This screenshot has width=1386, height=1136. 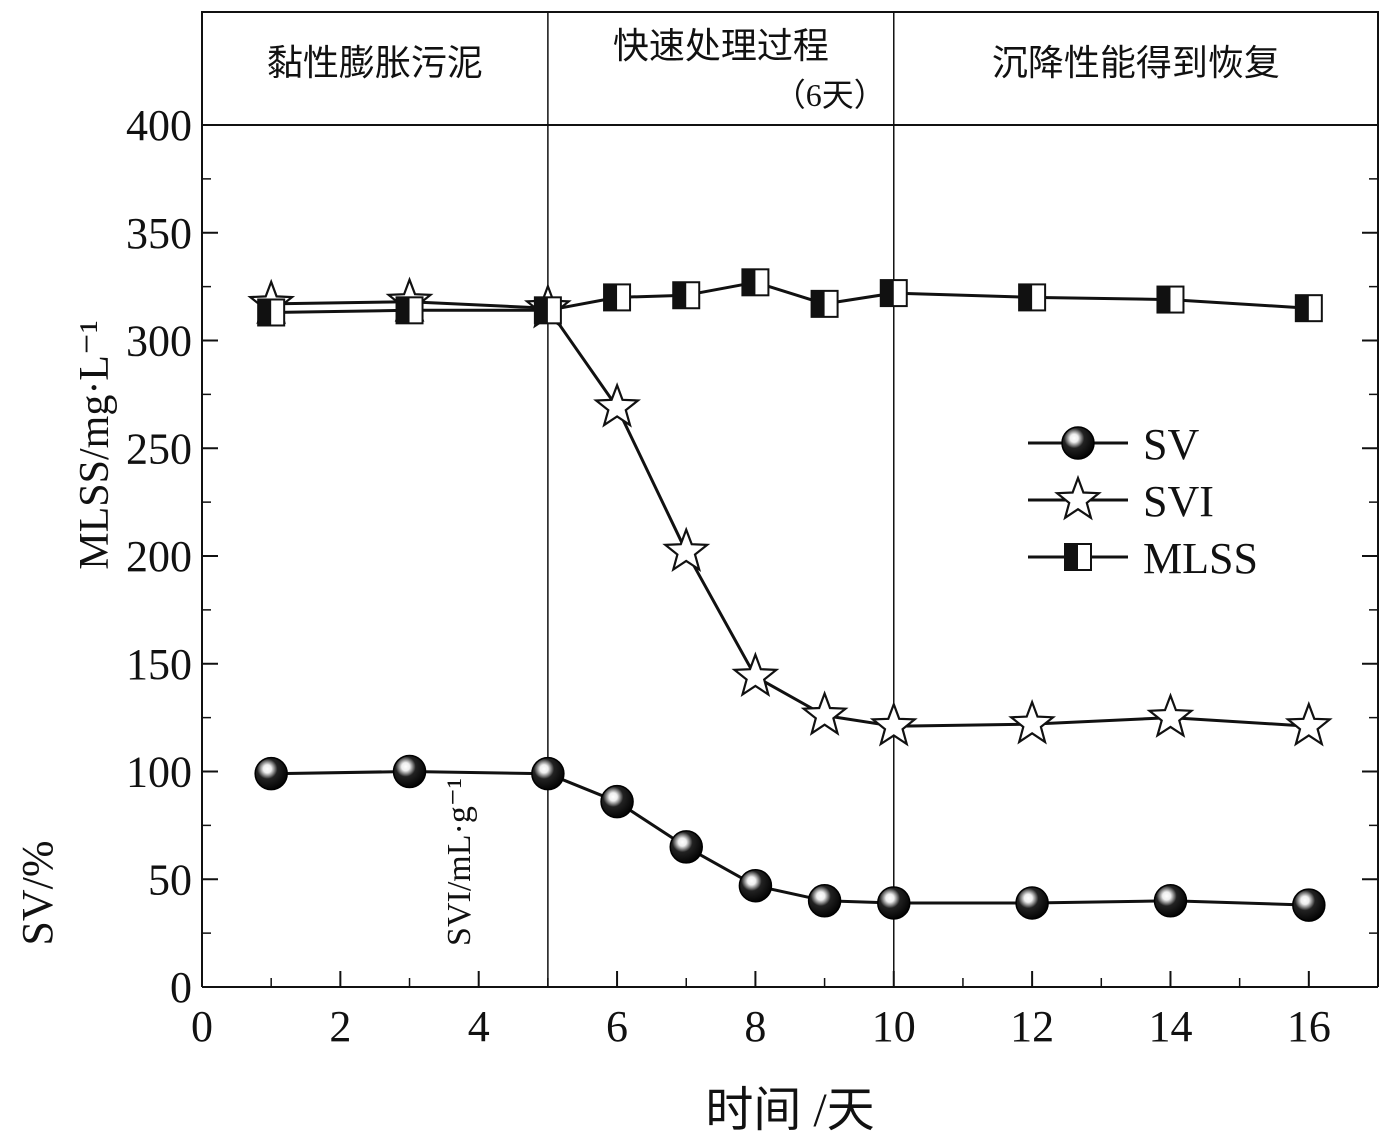 I want to click on phase-label-2: 快速处理过程, so click(x=721, y=46).